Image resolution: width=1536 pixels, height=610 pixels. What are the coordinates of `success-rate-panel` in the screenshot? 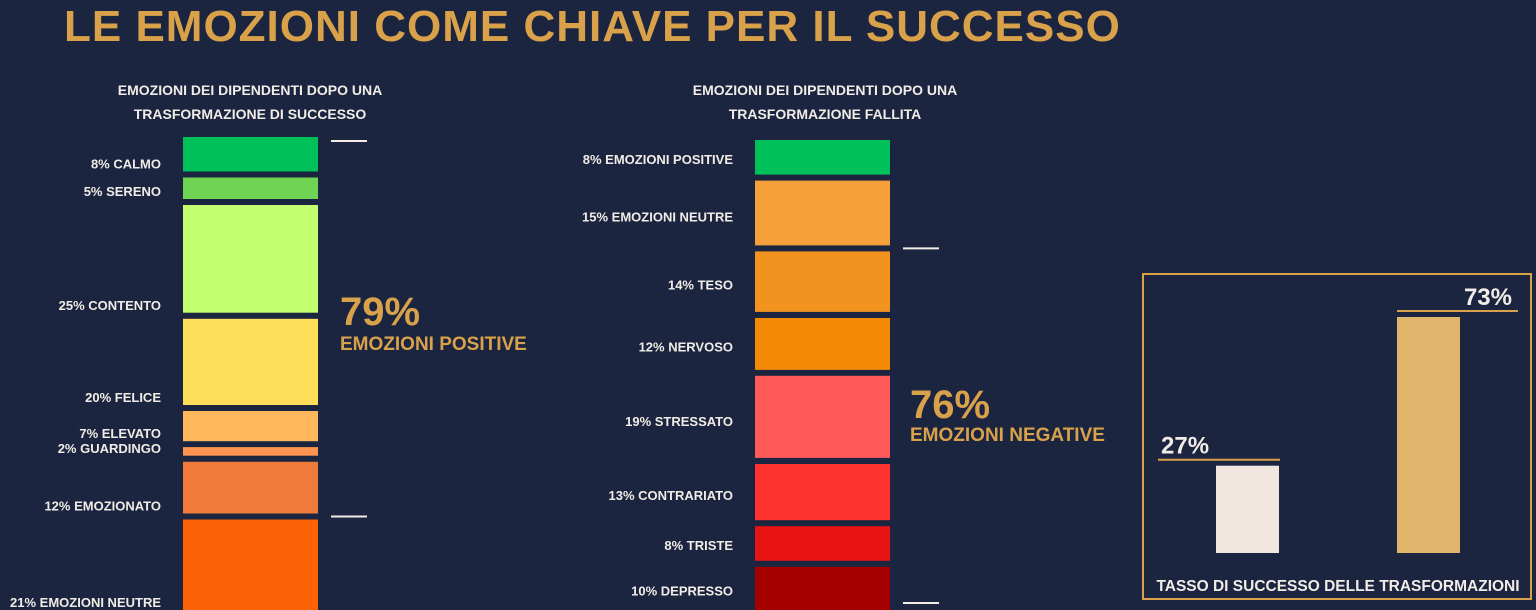 It's located at (1337, 436).